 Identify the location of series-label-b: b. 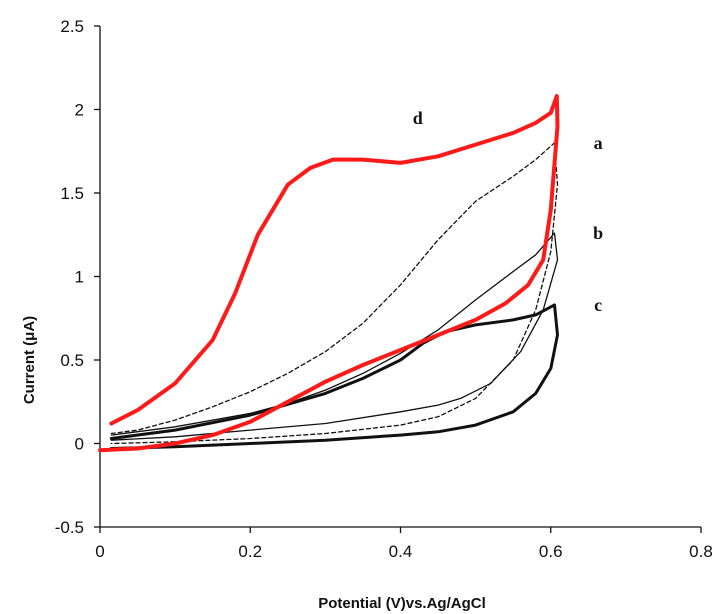
(598, 233).